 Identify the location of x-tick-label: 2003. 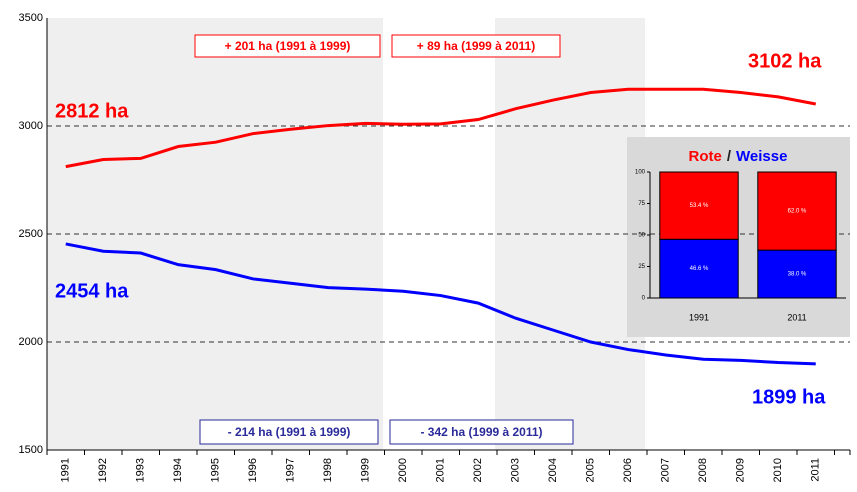
(516, 470).